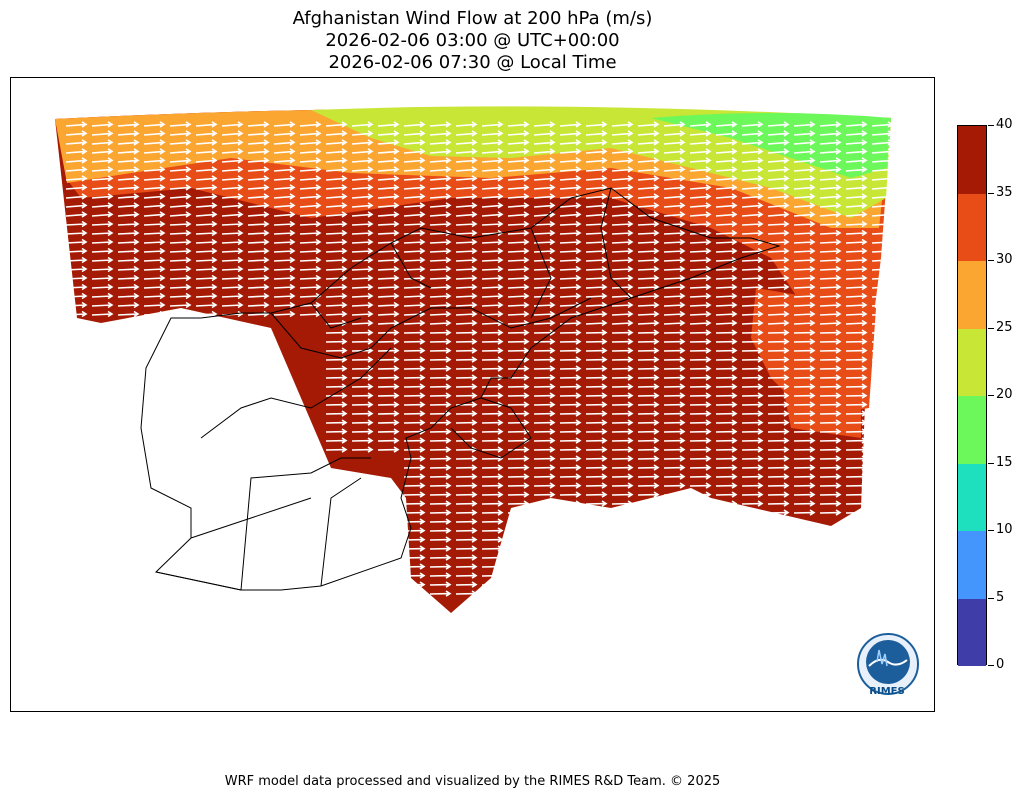 The height and width of the screenshot is (799, 1021). What do you see at coordinates (1004, 327) in the screenshot?
I see `colorbar-tick-label: 25` at bounding box center [1004, 327].